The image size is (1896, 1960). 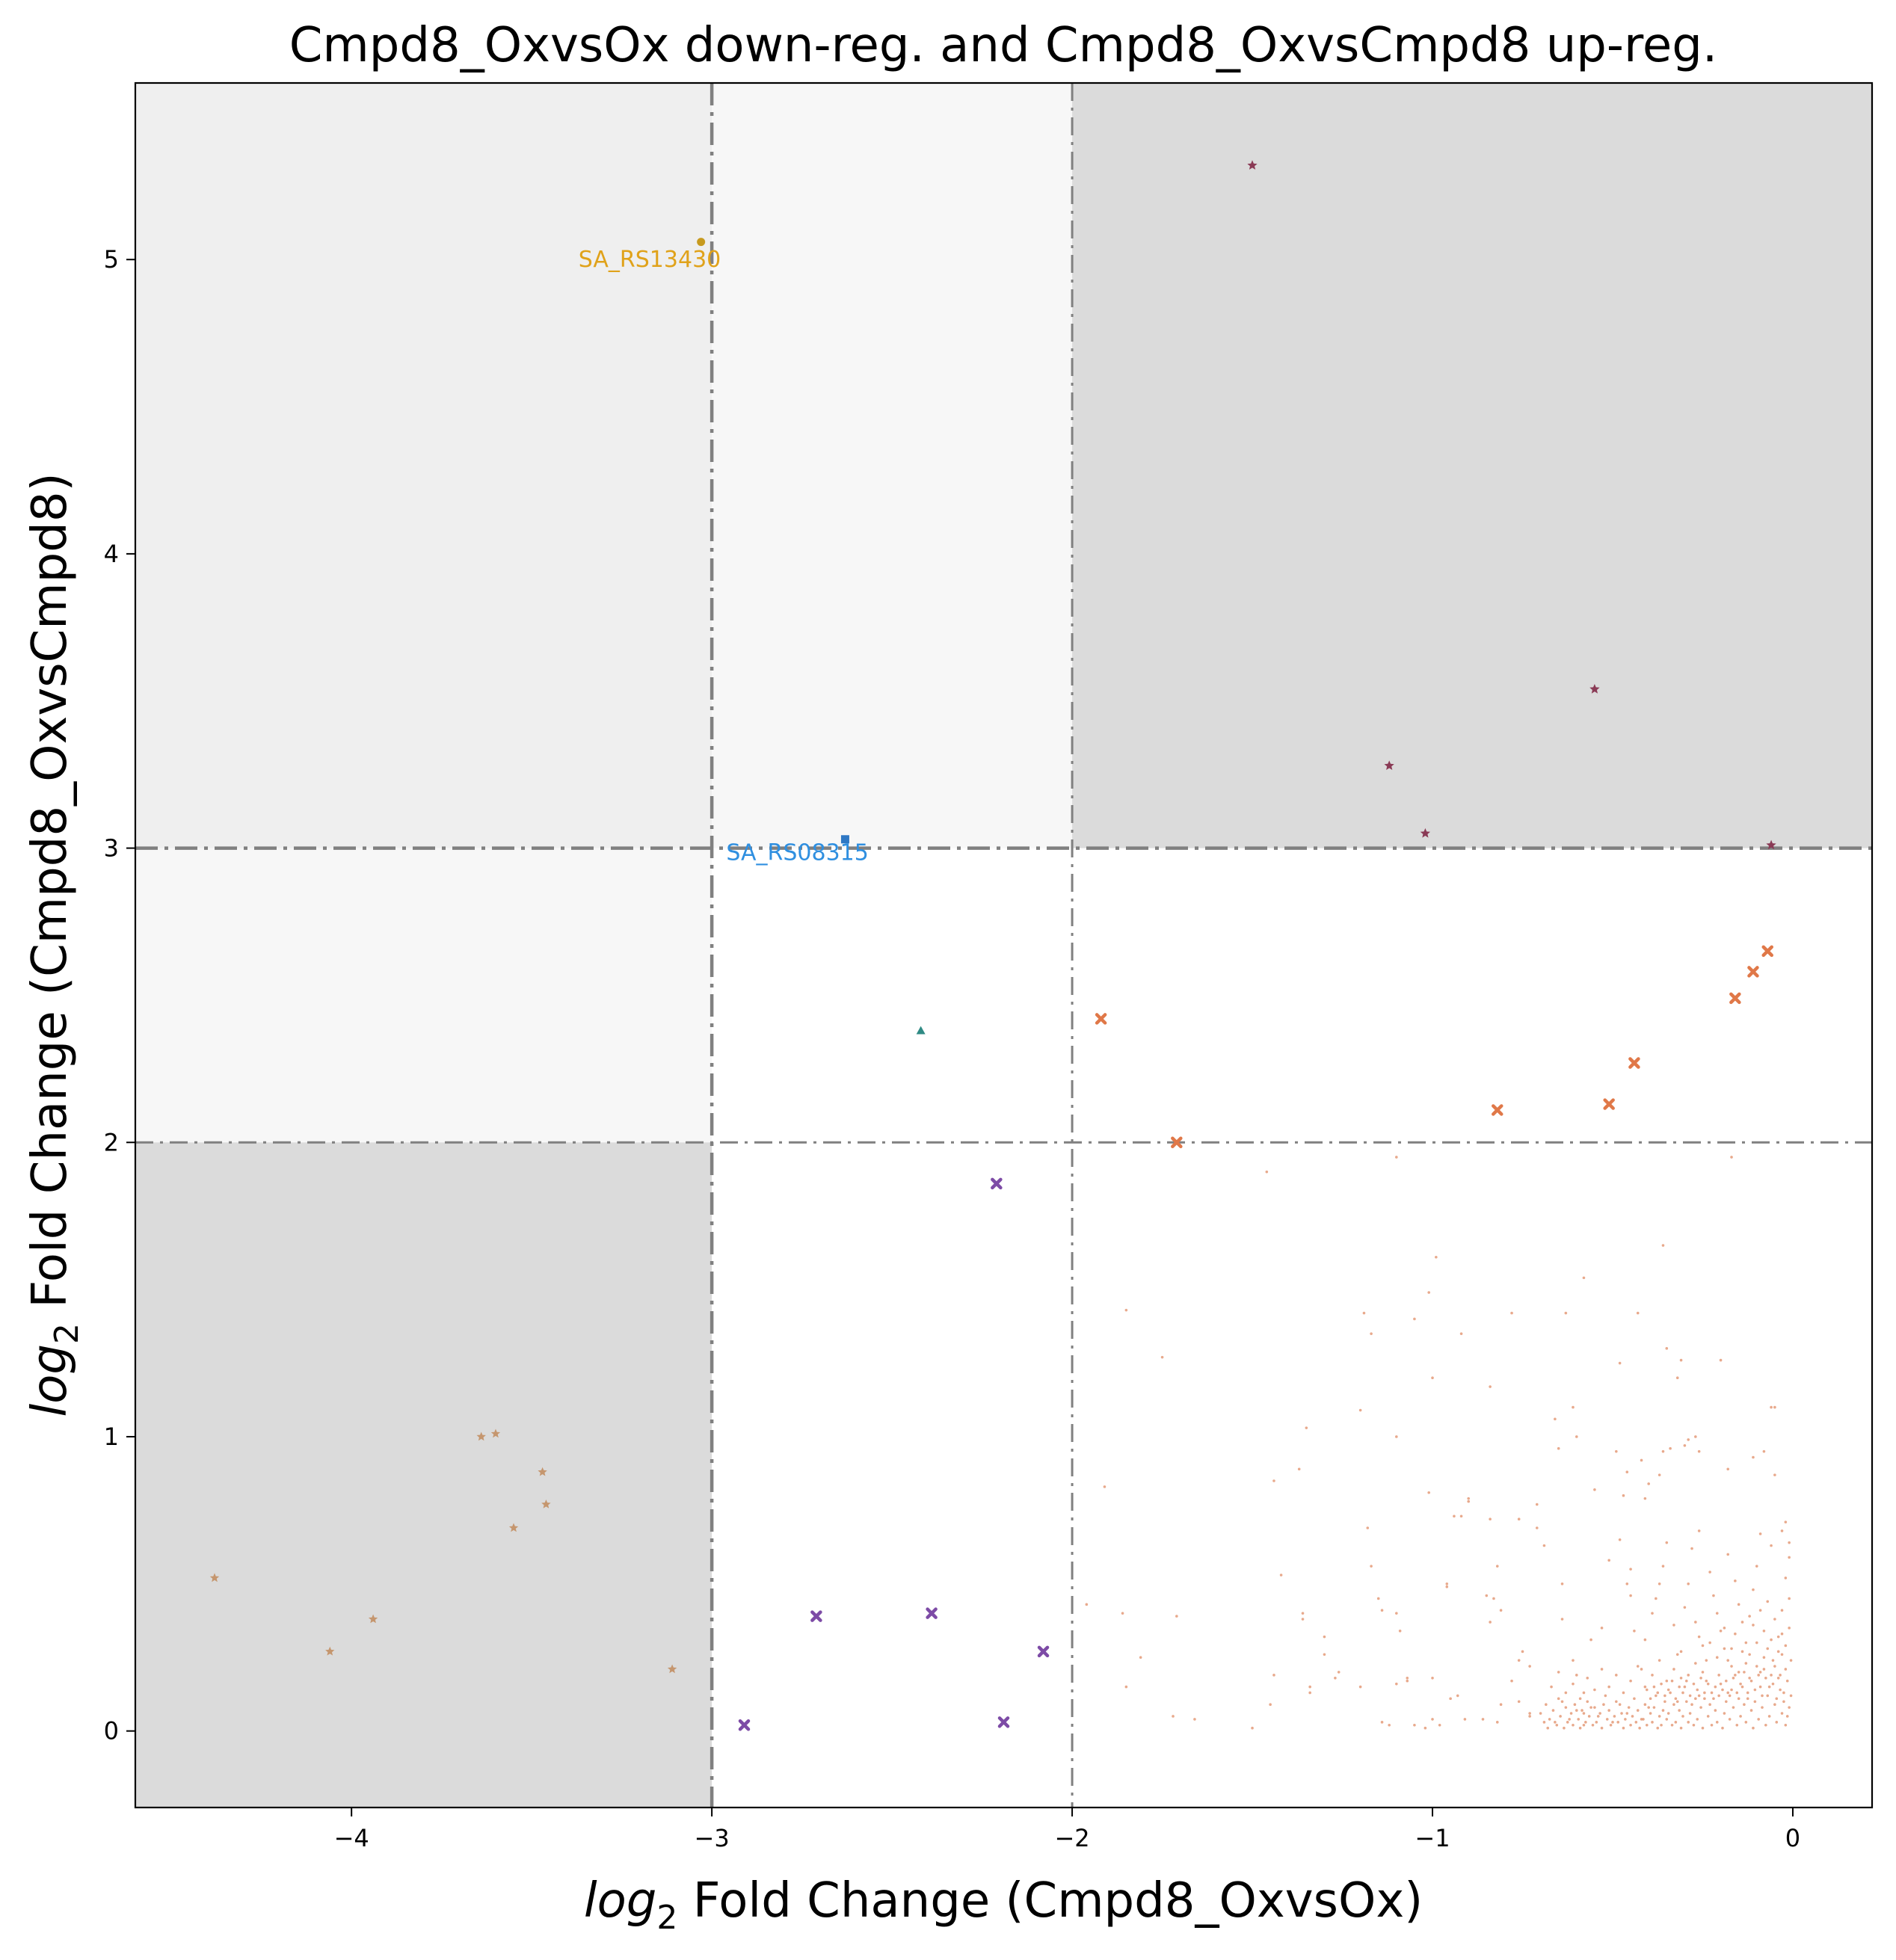 I want to click on x-tick-label: −2, so click(x=1072, y=1838).